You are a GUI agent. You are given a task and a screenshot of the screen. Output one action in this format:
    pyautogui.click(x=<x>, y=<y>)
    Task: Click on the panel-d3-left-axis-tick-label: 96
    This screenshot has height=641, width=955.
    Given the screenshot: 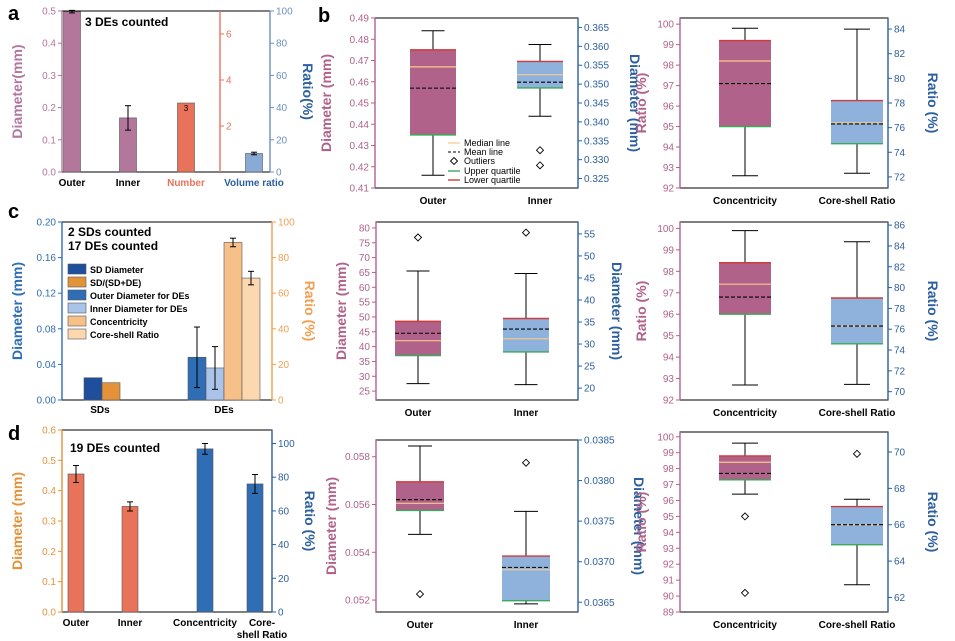 What is the action you would take?
    pyautogui.click(x=669, y=501)
    